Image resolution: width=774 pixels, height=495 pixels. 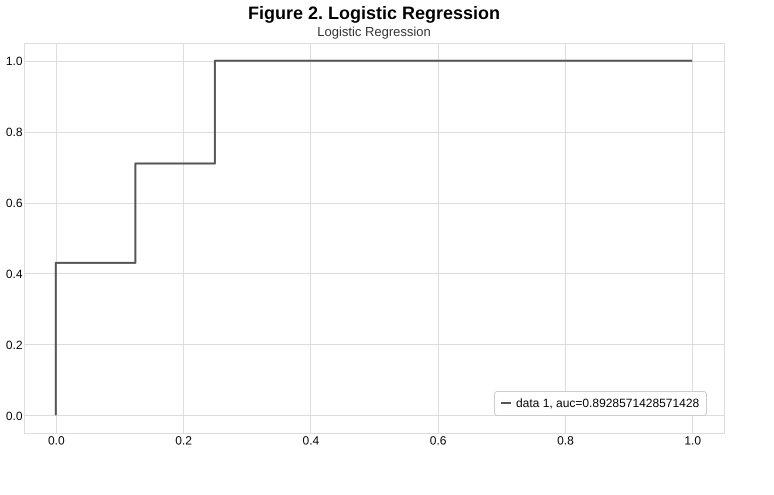 I want to click on x-tick-label: 0.0, so click(x=56, y=441).